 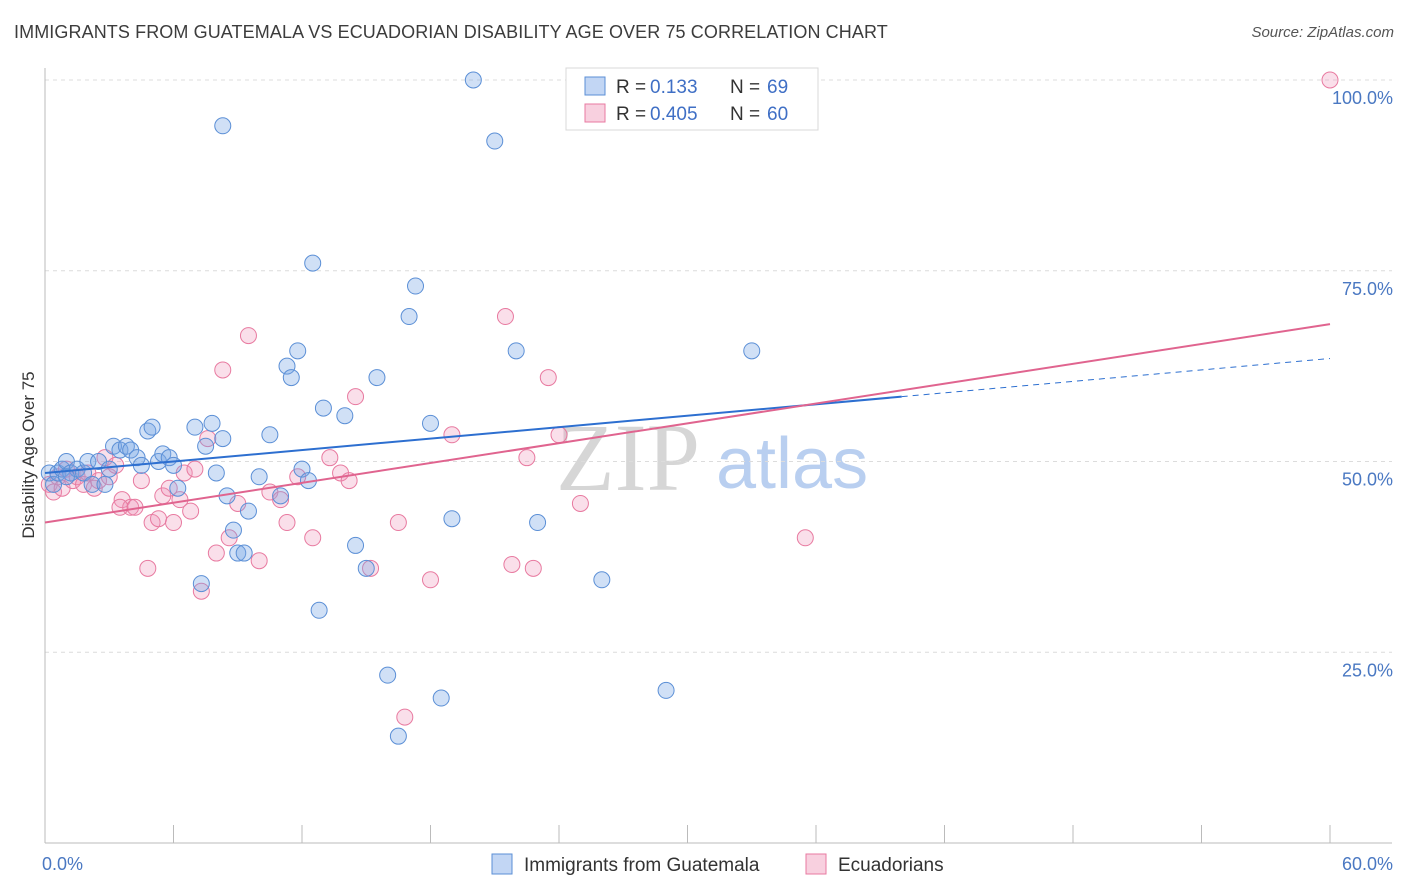 I want to click on legend-r-value-2: 0.405, so click(x=674, y=114).